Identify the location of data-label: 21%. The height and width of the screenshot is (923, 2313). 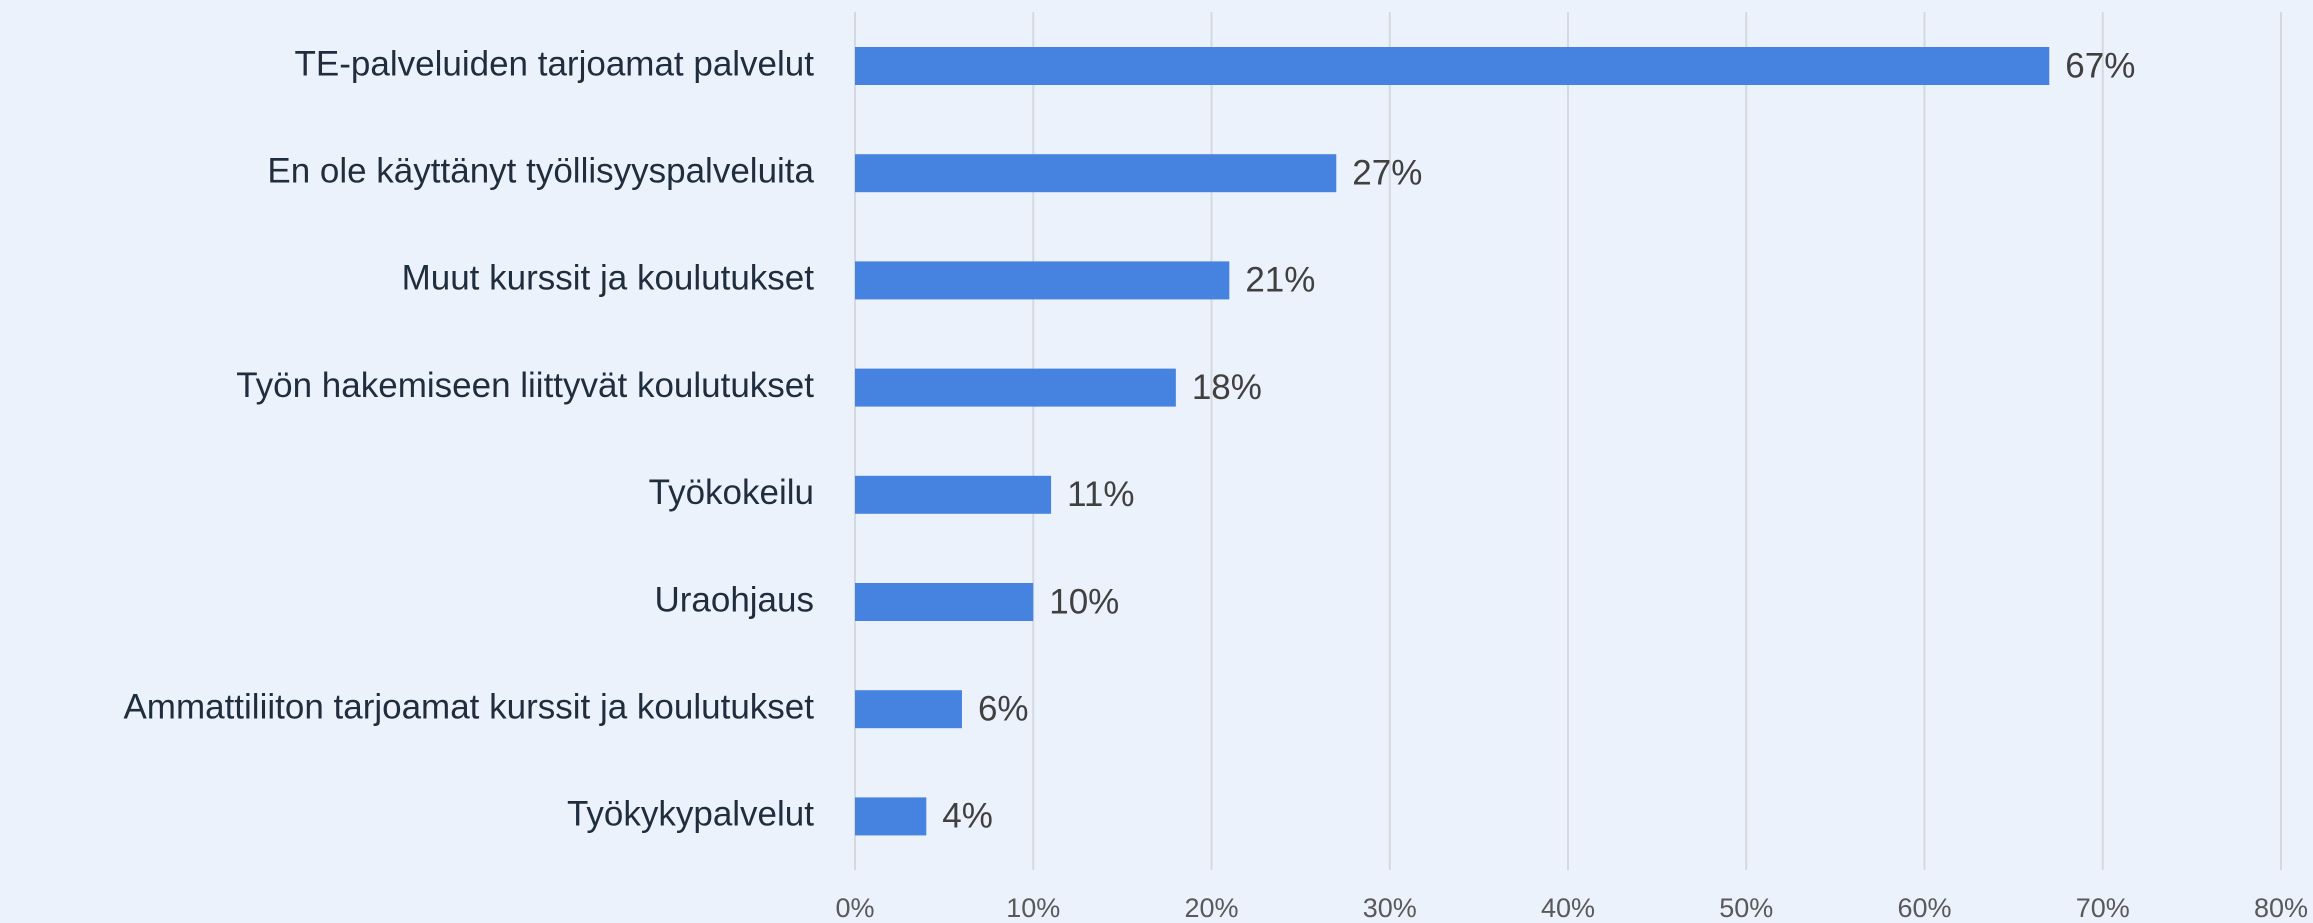
(1280, 280).